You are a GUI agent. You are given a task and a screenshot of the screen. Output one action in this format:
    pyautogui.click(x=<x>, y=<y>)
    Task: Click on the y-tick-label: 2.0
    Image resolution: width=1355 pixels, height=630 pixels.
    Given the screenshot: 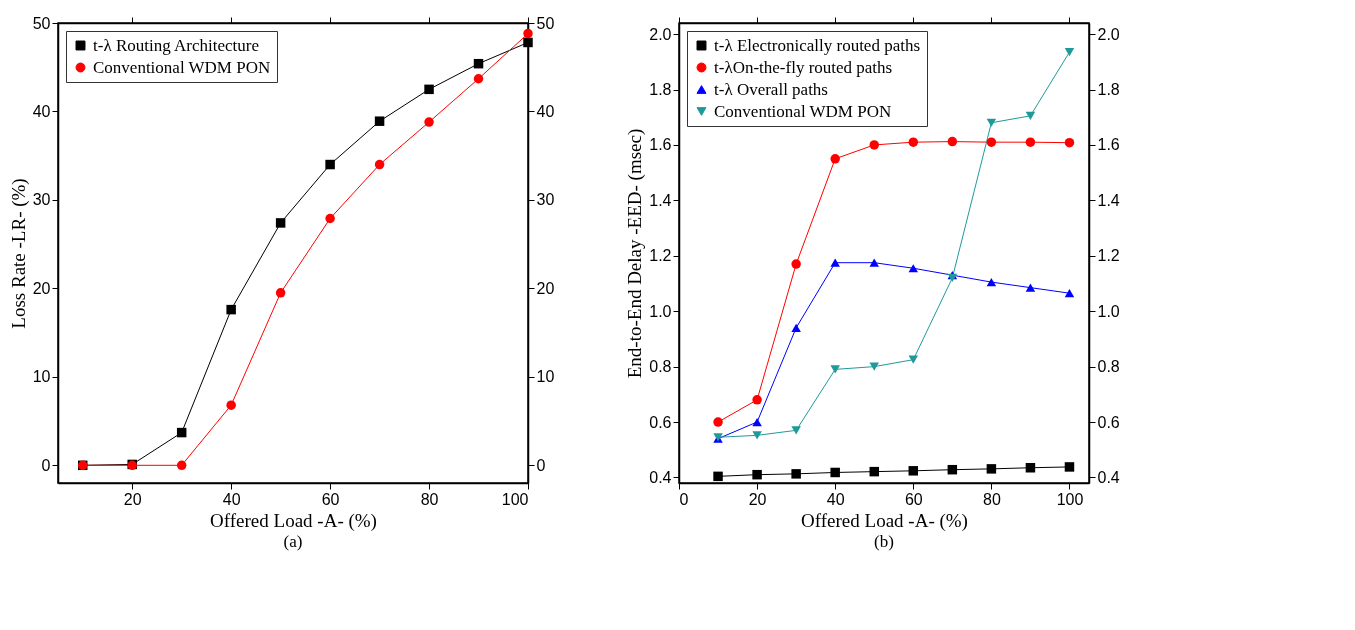 What is the action you would take?
    pyautogui.click(x=660, y=34)
    